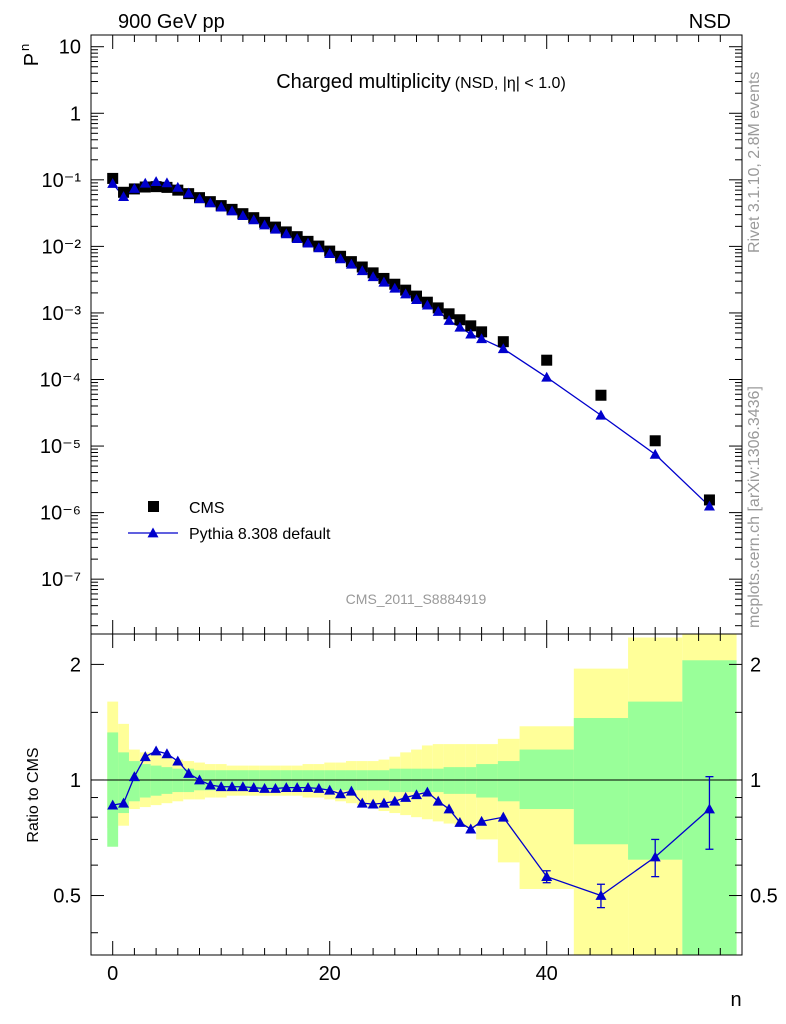 This screenshot has width=786, height=1024. What do you see at coordinates (61, 580) in the screenshot?
I see `main-y-tick-label: 10⁻⁷` at bounding box center [61, 580].